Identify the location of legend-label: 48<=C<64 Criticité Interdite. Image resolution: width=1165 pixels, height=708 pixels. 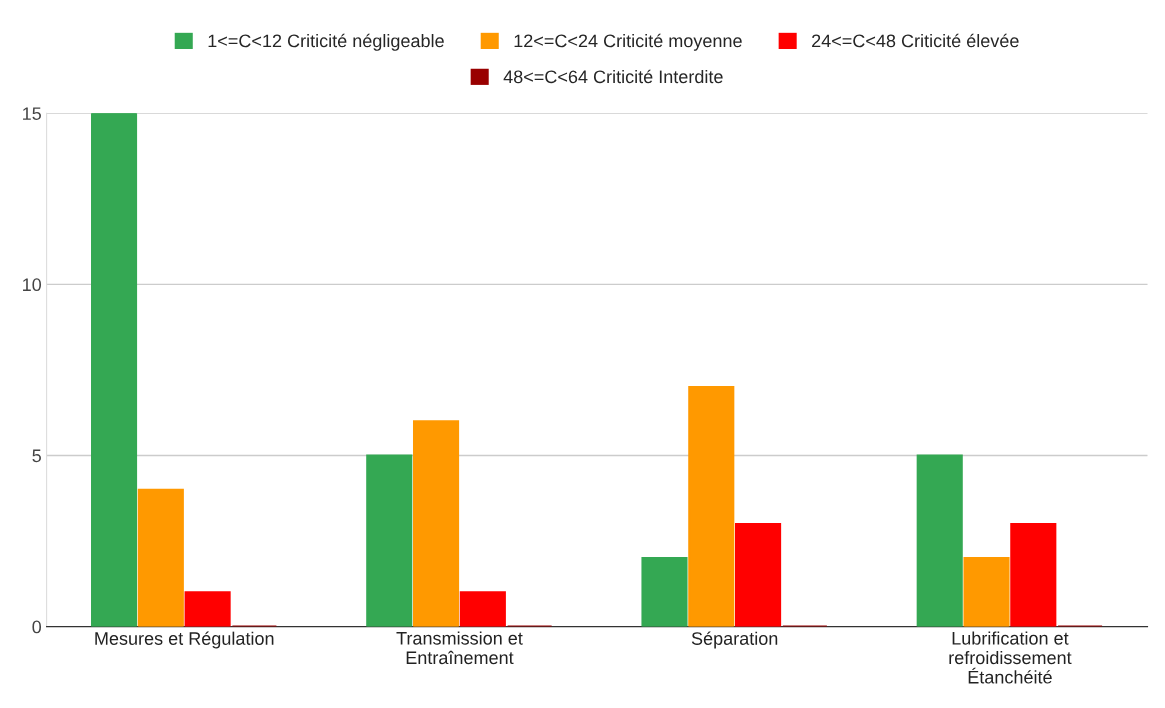
(613, 76).